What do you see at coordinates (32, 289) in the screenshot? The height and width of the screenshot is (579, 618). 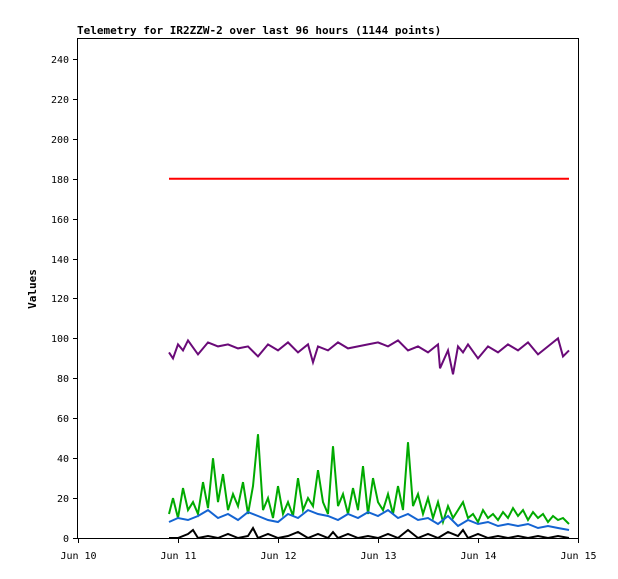 I see `y-axis-label: Values` at bounding box center [32, 289].